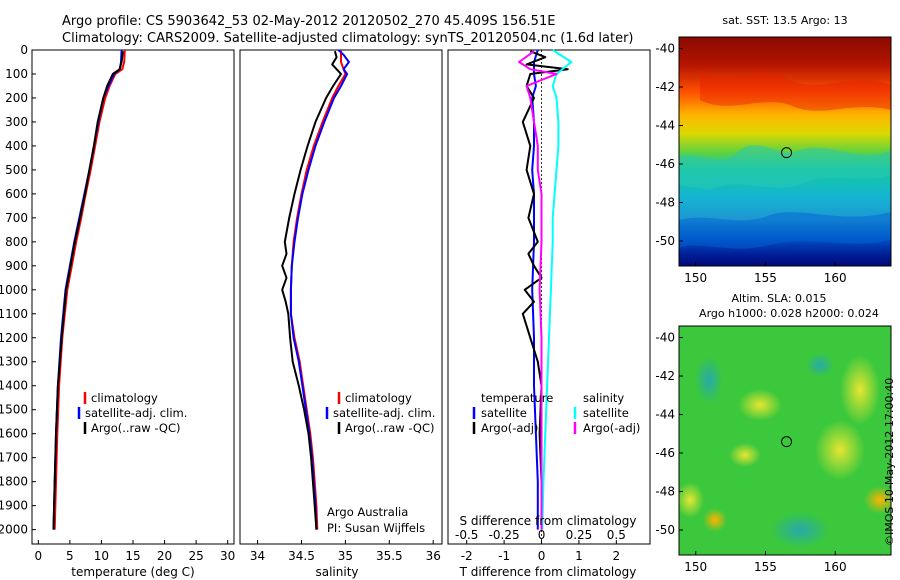 Image resolution: width=900 pixels, height=580 pixels. Describe the element at coordinates (101, 556) in the screenshot. I see `x-tick-label: 10` at that location.